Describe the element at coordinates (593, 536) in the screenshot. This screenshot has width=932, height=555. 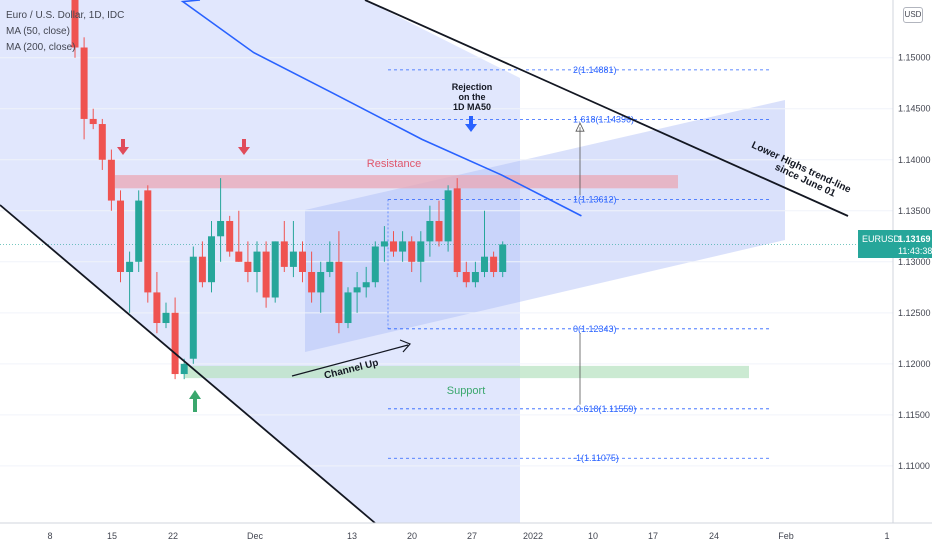
I see `x-tick-label: 10` at that location.